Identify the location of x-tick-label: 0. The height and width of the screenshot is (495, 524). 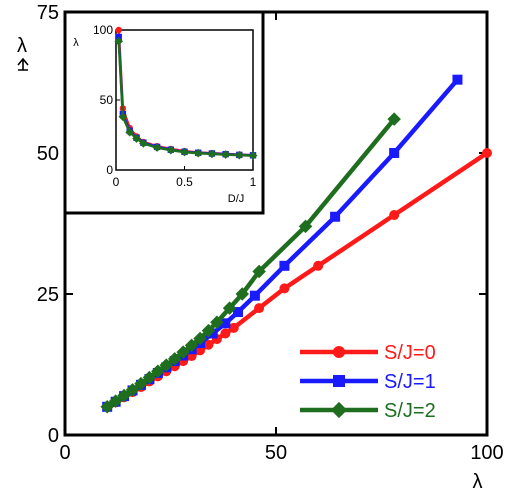
(64, 453).